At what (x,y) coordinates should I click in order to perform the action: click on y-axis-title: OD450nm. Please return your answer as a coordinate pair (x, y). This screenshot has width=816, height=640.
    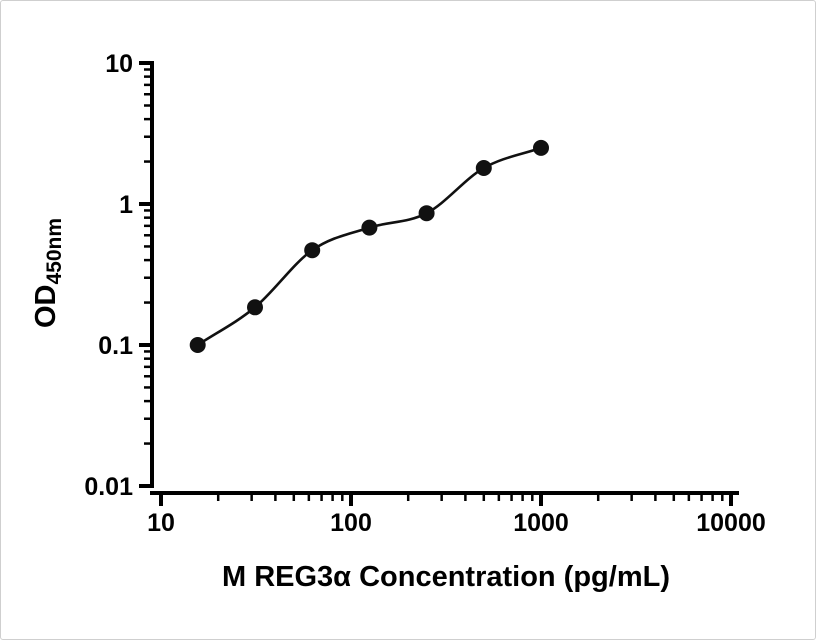
    Looking at the image, I should click on (48, 273).